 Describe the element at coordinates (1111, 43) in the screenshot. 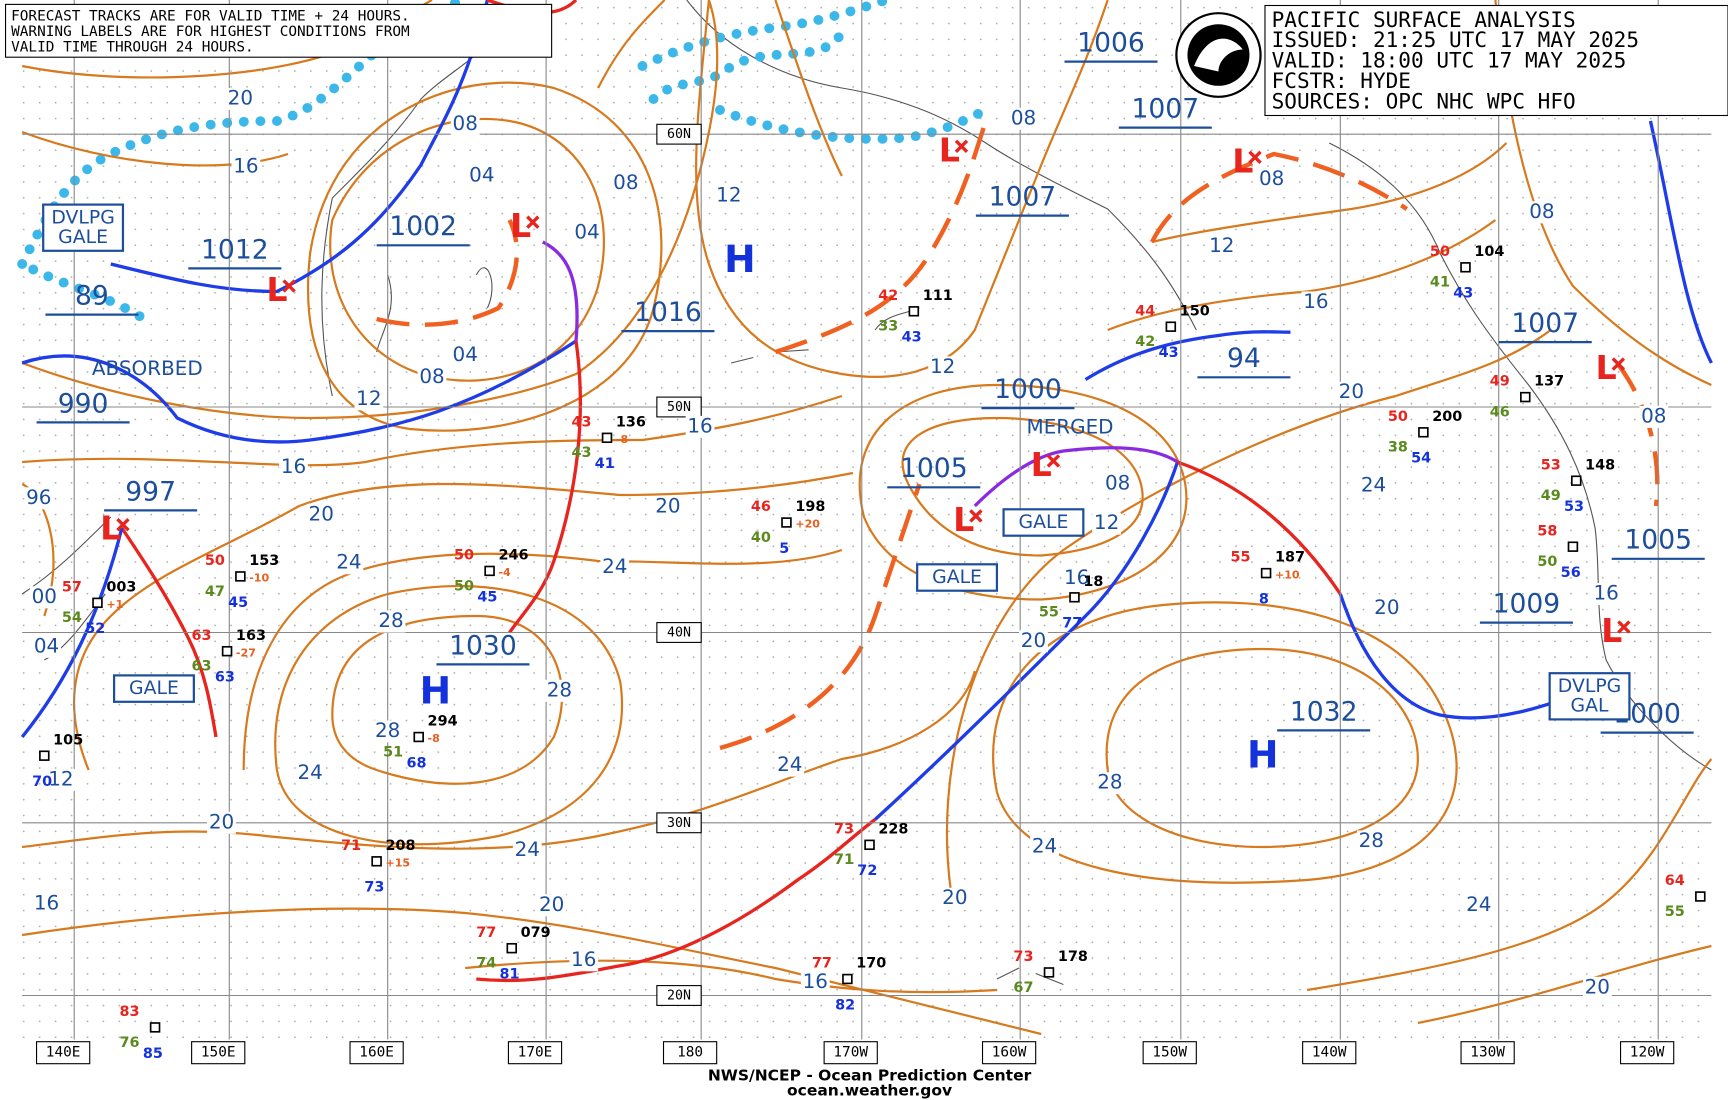

I see `pressure-label: 1006` at that location.